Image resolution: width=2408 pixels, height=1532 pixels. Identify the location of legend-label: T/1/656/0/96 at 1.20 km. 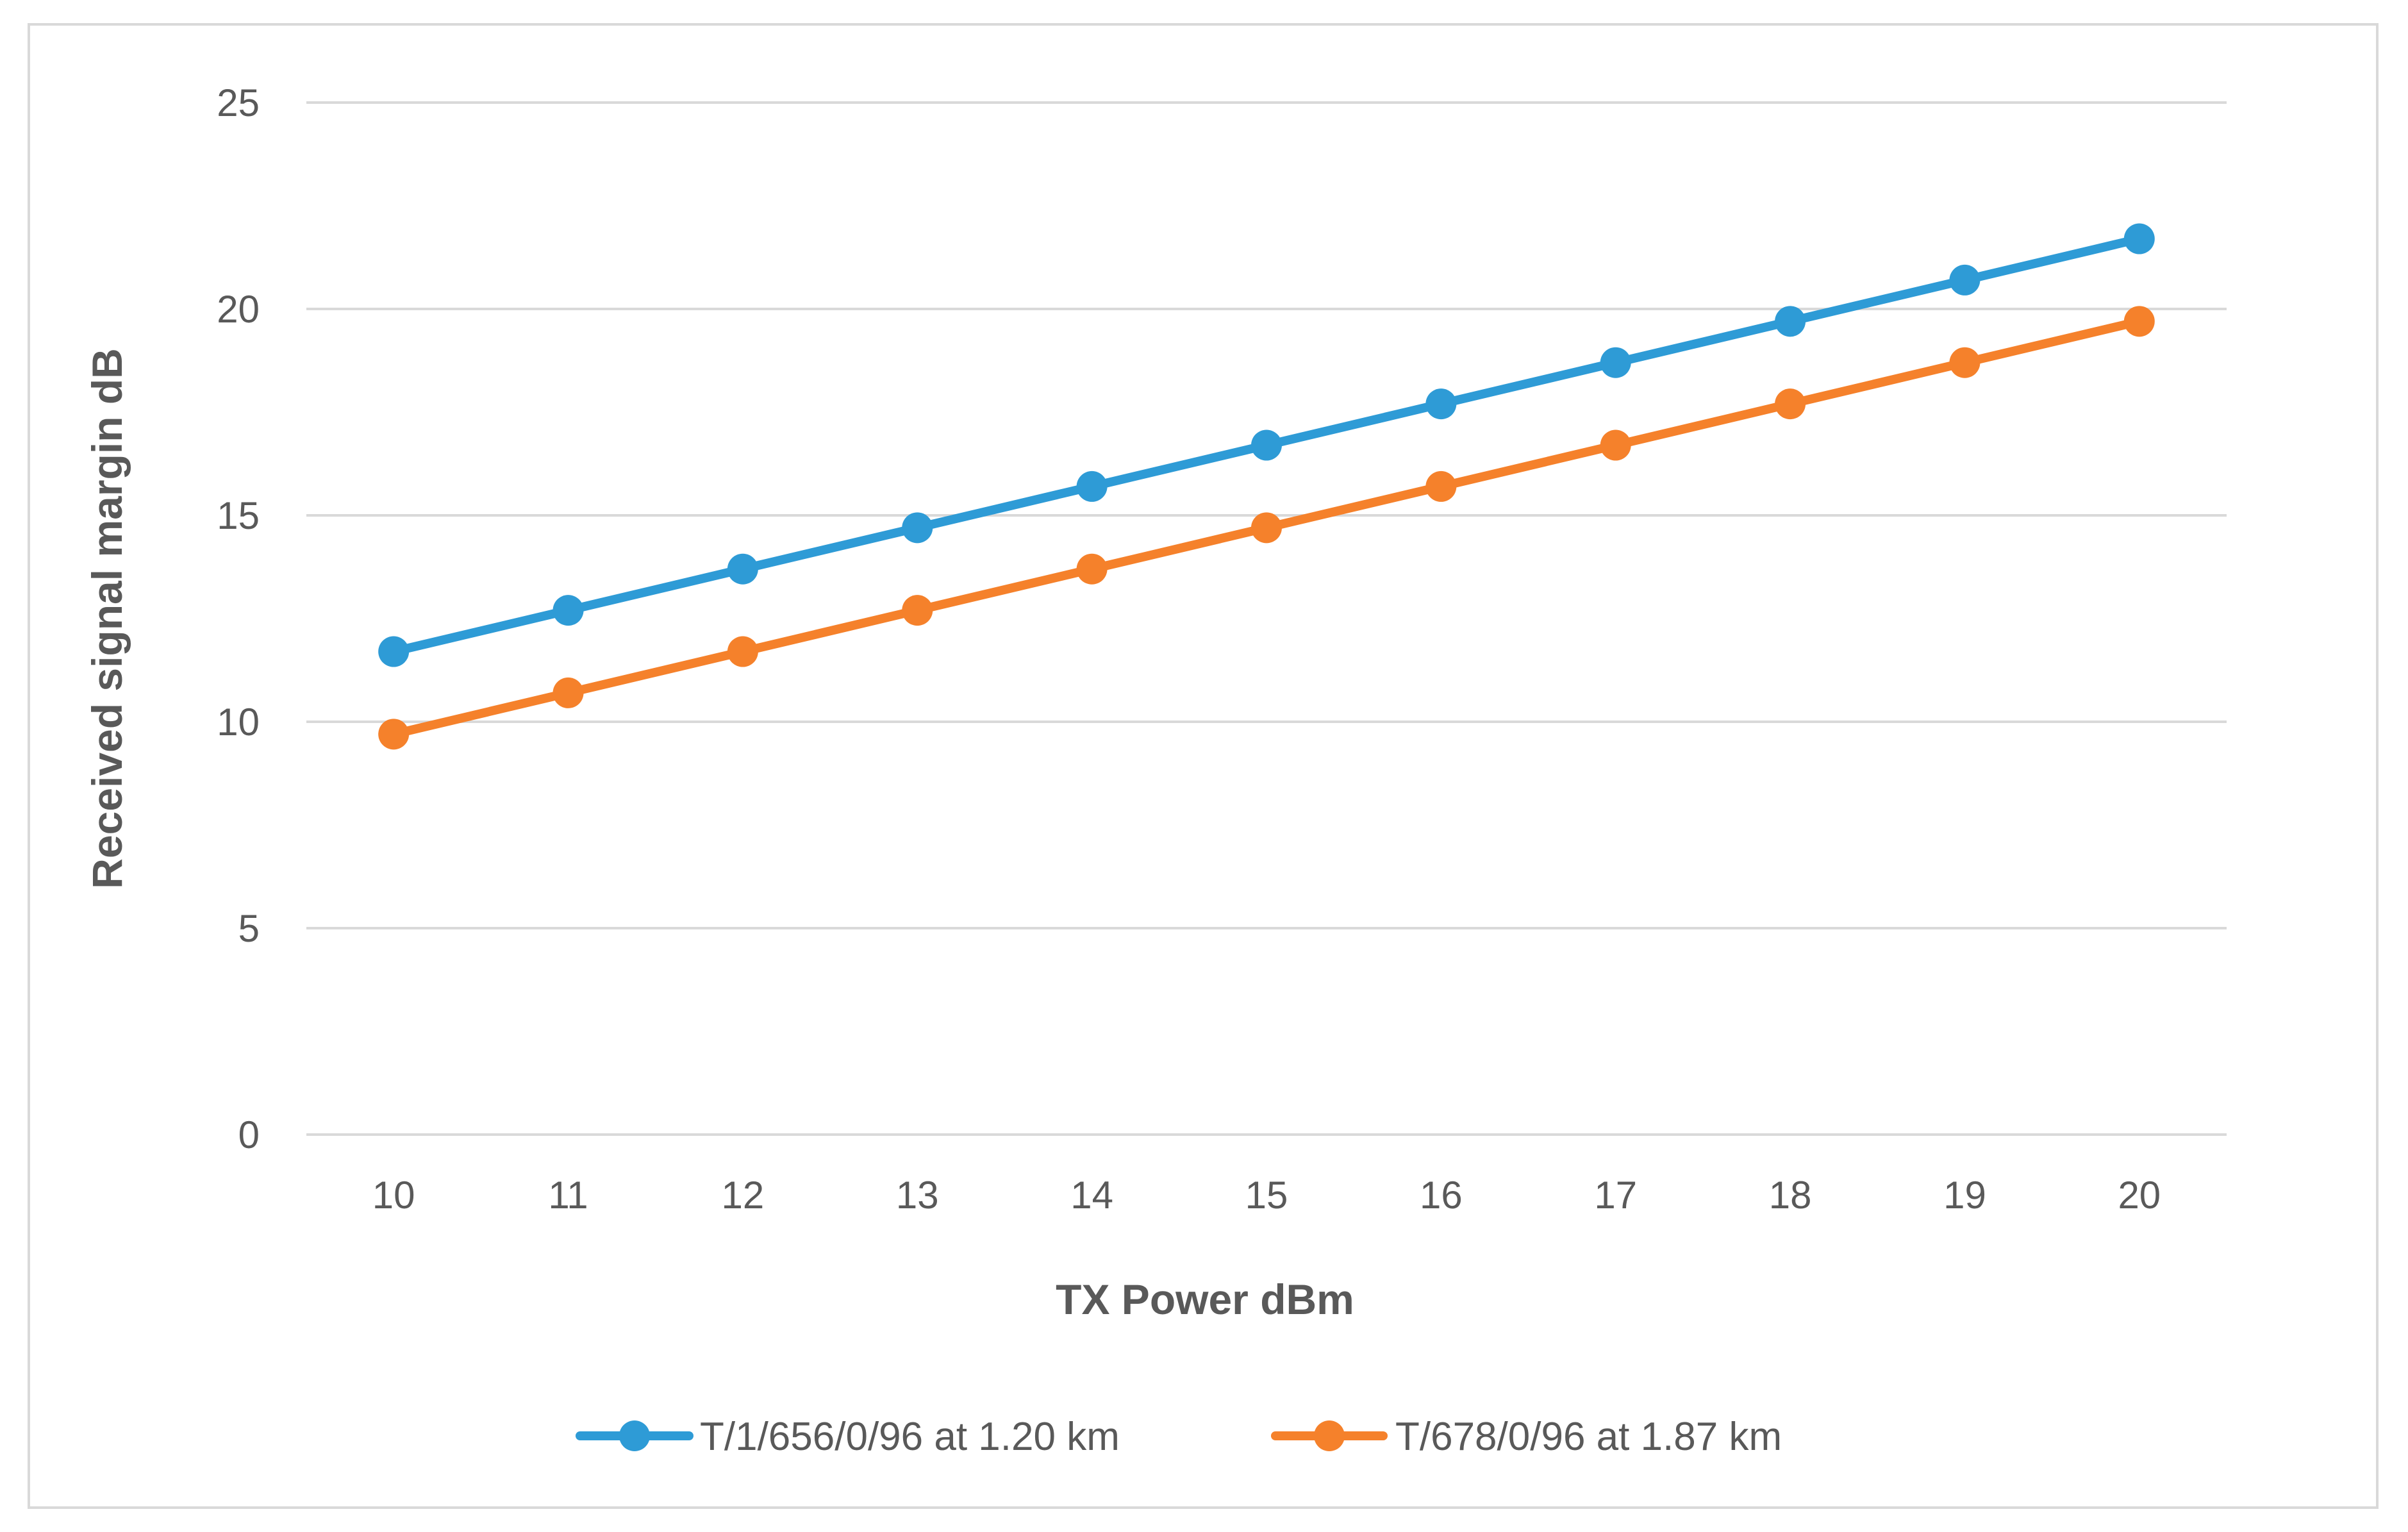
(910, 1437).